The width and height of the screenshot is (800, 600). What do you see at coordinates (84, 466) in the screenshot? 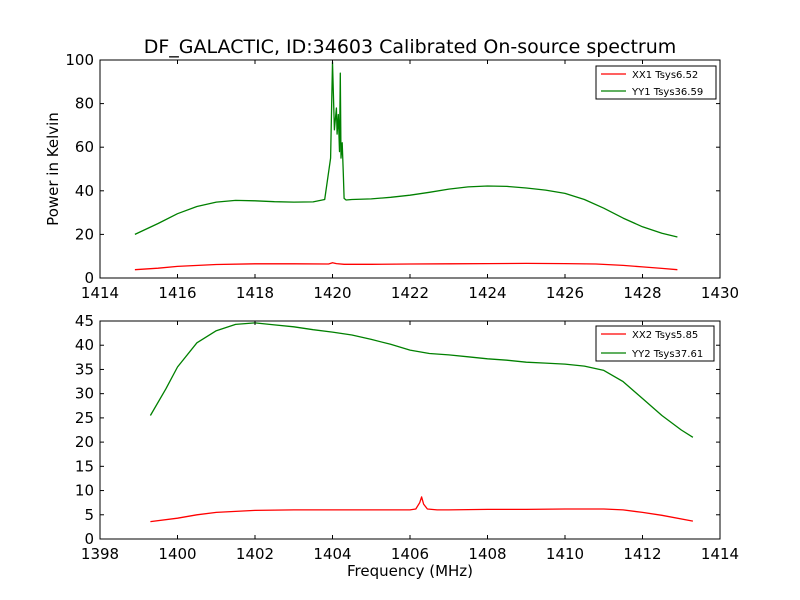
I see `y-tick-label: 15` at bounding box center [84, 466].